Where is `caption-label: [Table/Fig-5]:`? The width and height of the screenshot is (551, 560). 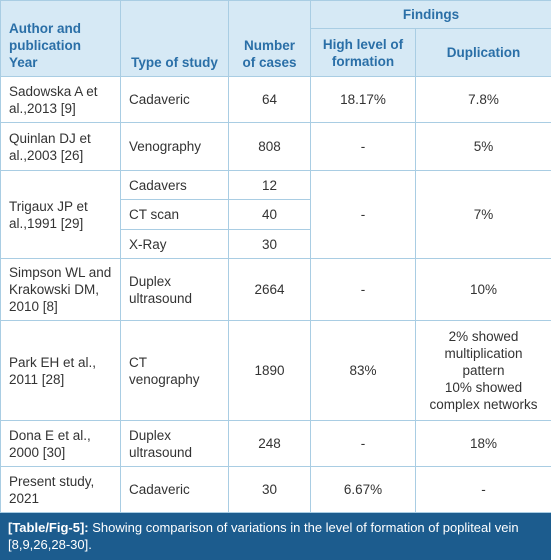 caption-label: [Table/Fig-5]: is located at coordinates (48, 527).